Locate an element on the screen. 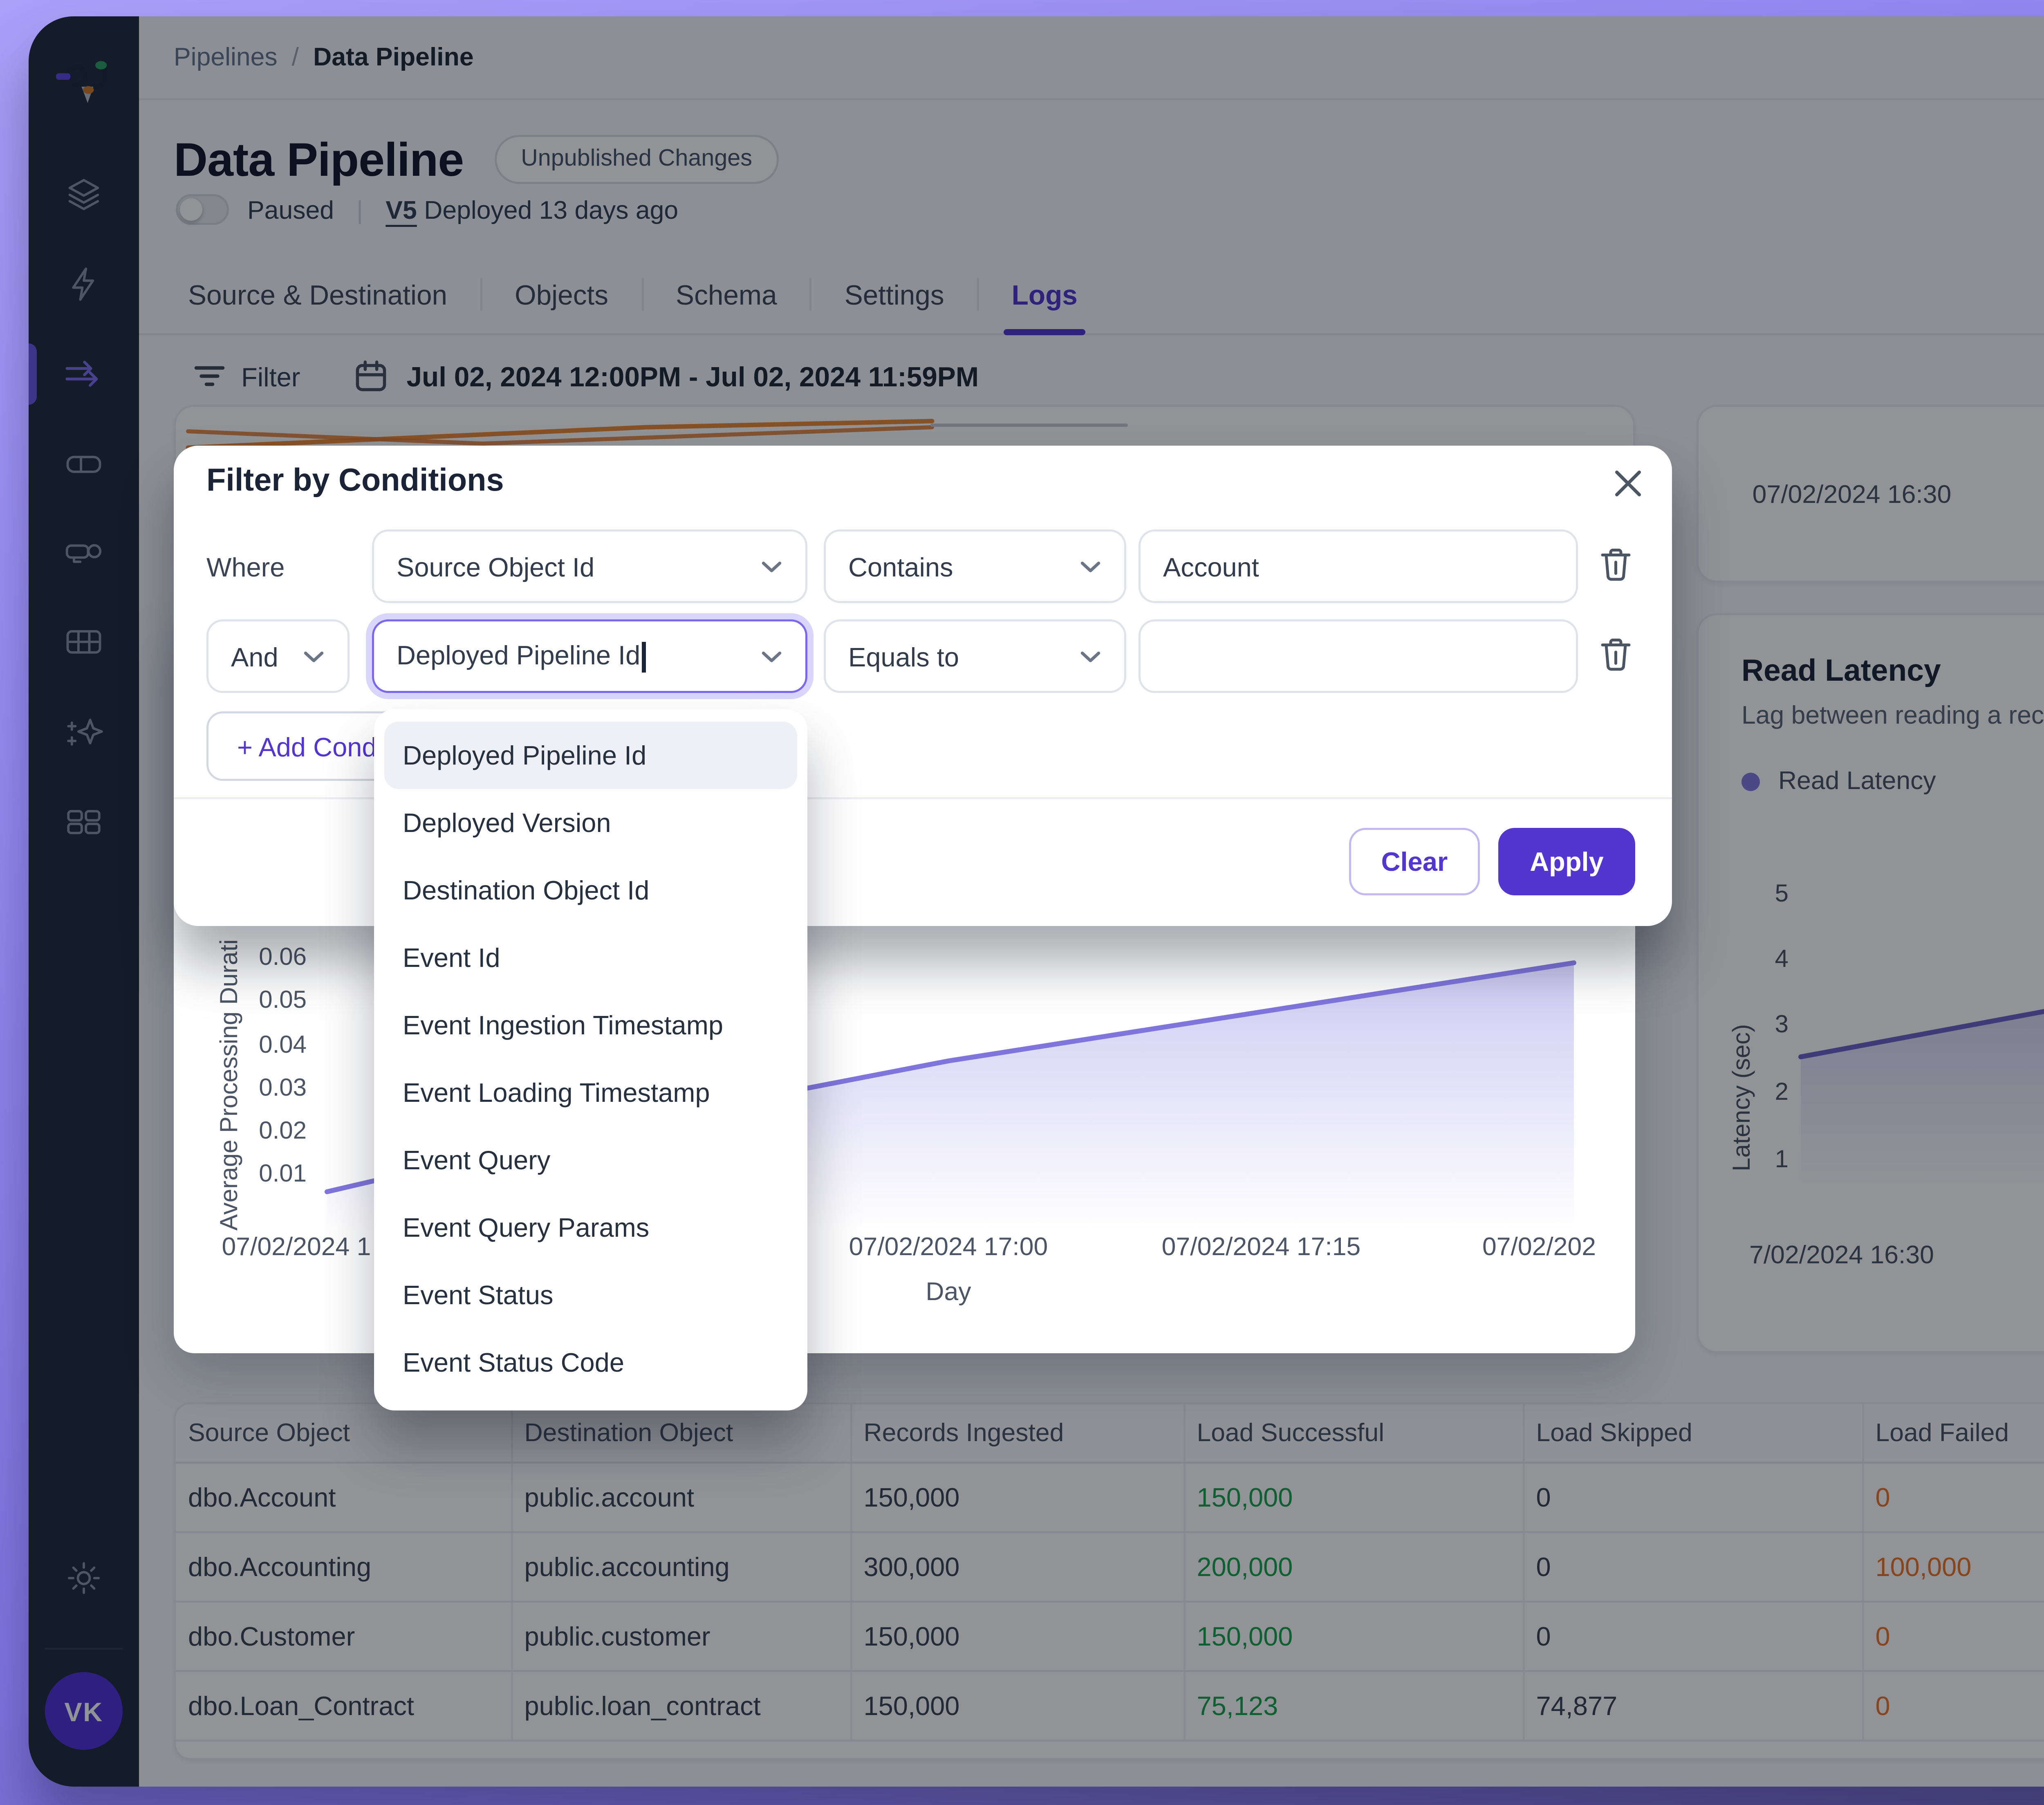  legend-dot is located at coordinates (1750, 780).